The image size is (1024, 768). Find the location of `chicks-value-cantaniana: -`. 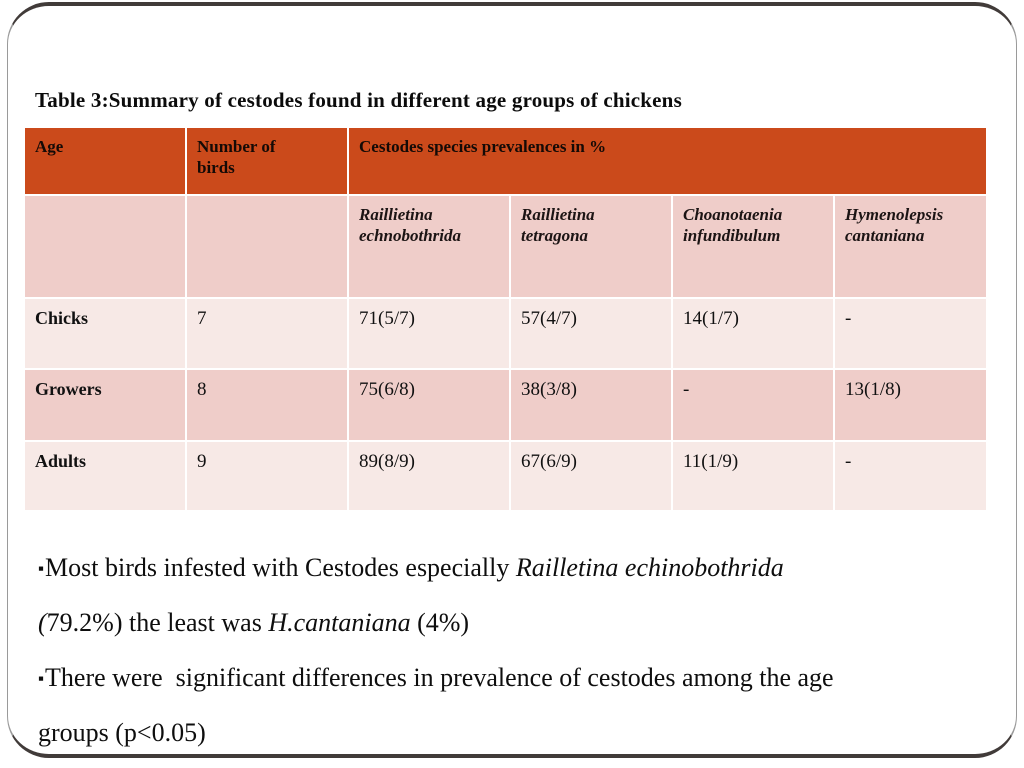

chicks-value-cantaniana: - is located at coordinates (910, 333).